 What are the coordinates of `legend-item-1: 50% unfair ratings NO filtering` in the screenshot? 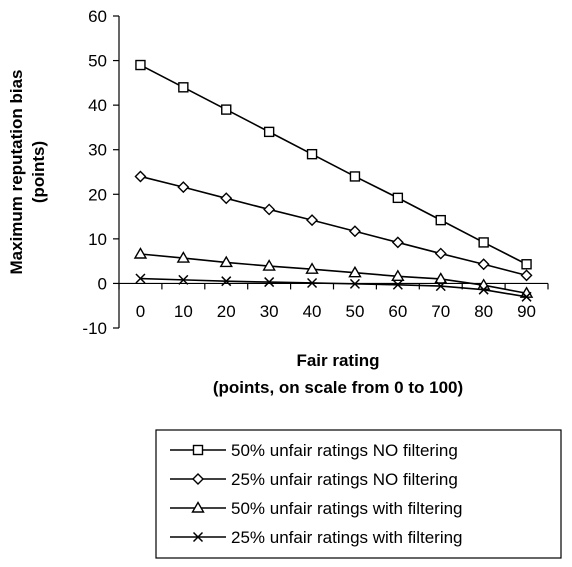 It's located at (314, 450).